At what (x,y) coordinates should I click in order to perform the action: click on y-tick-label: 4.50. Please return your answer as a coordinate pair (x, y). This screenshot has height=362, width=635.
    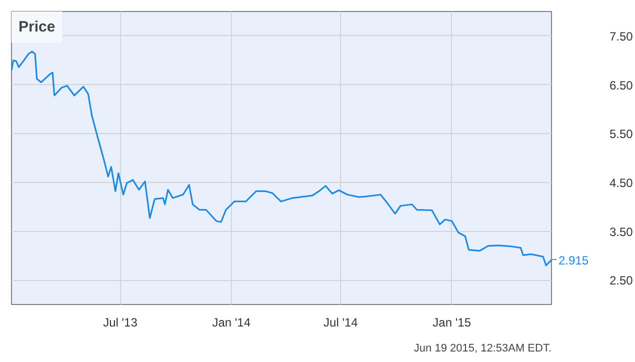
    Looking at the image, I should click on (622, 183).